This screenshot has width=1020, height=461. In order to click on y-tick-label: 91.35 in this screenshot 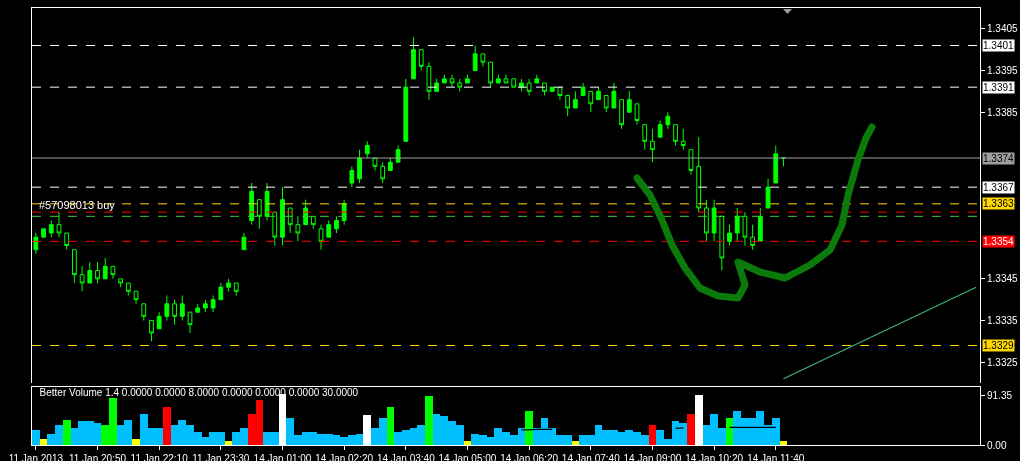, I will do `click(1000, 396)`.